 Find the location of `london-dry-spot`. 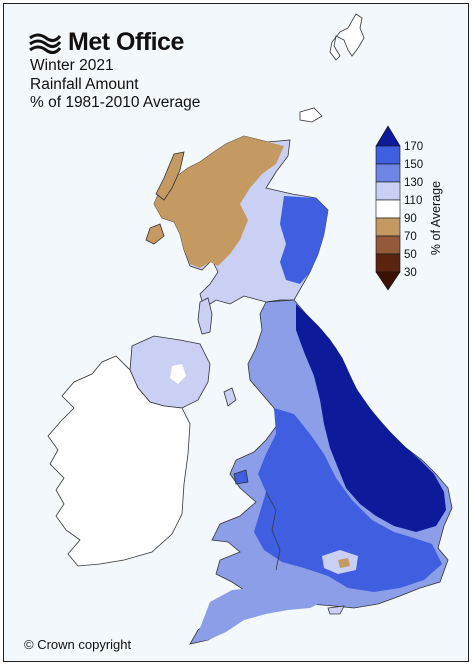

london-dry-spot is located at coordinates (344, 563).